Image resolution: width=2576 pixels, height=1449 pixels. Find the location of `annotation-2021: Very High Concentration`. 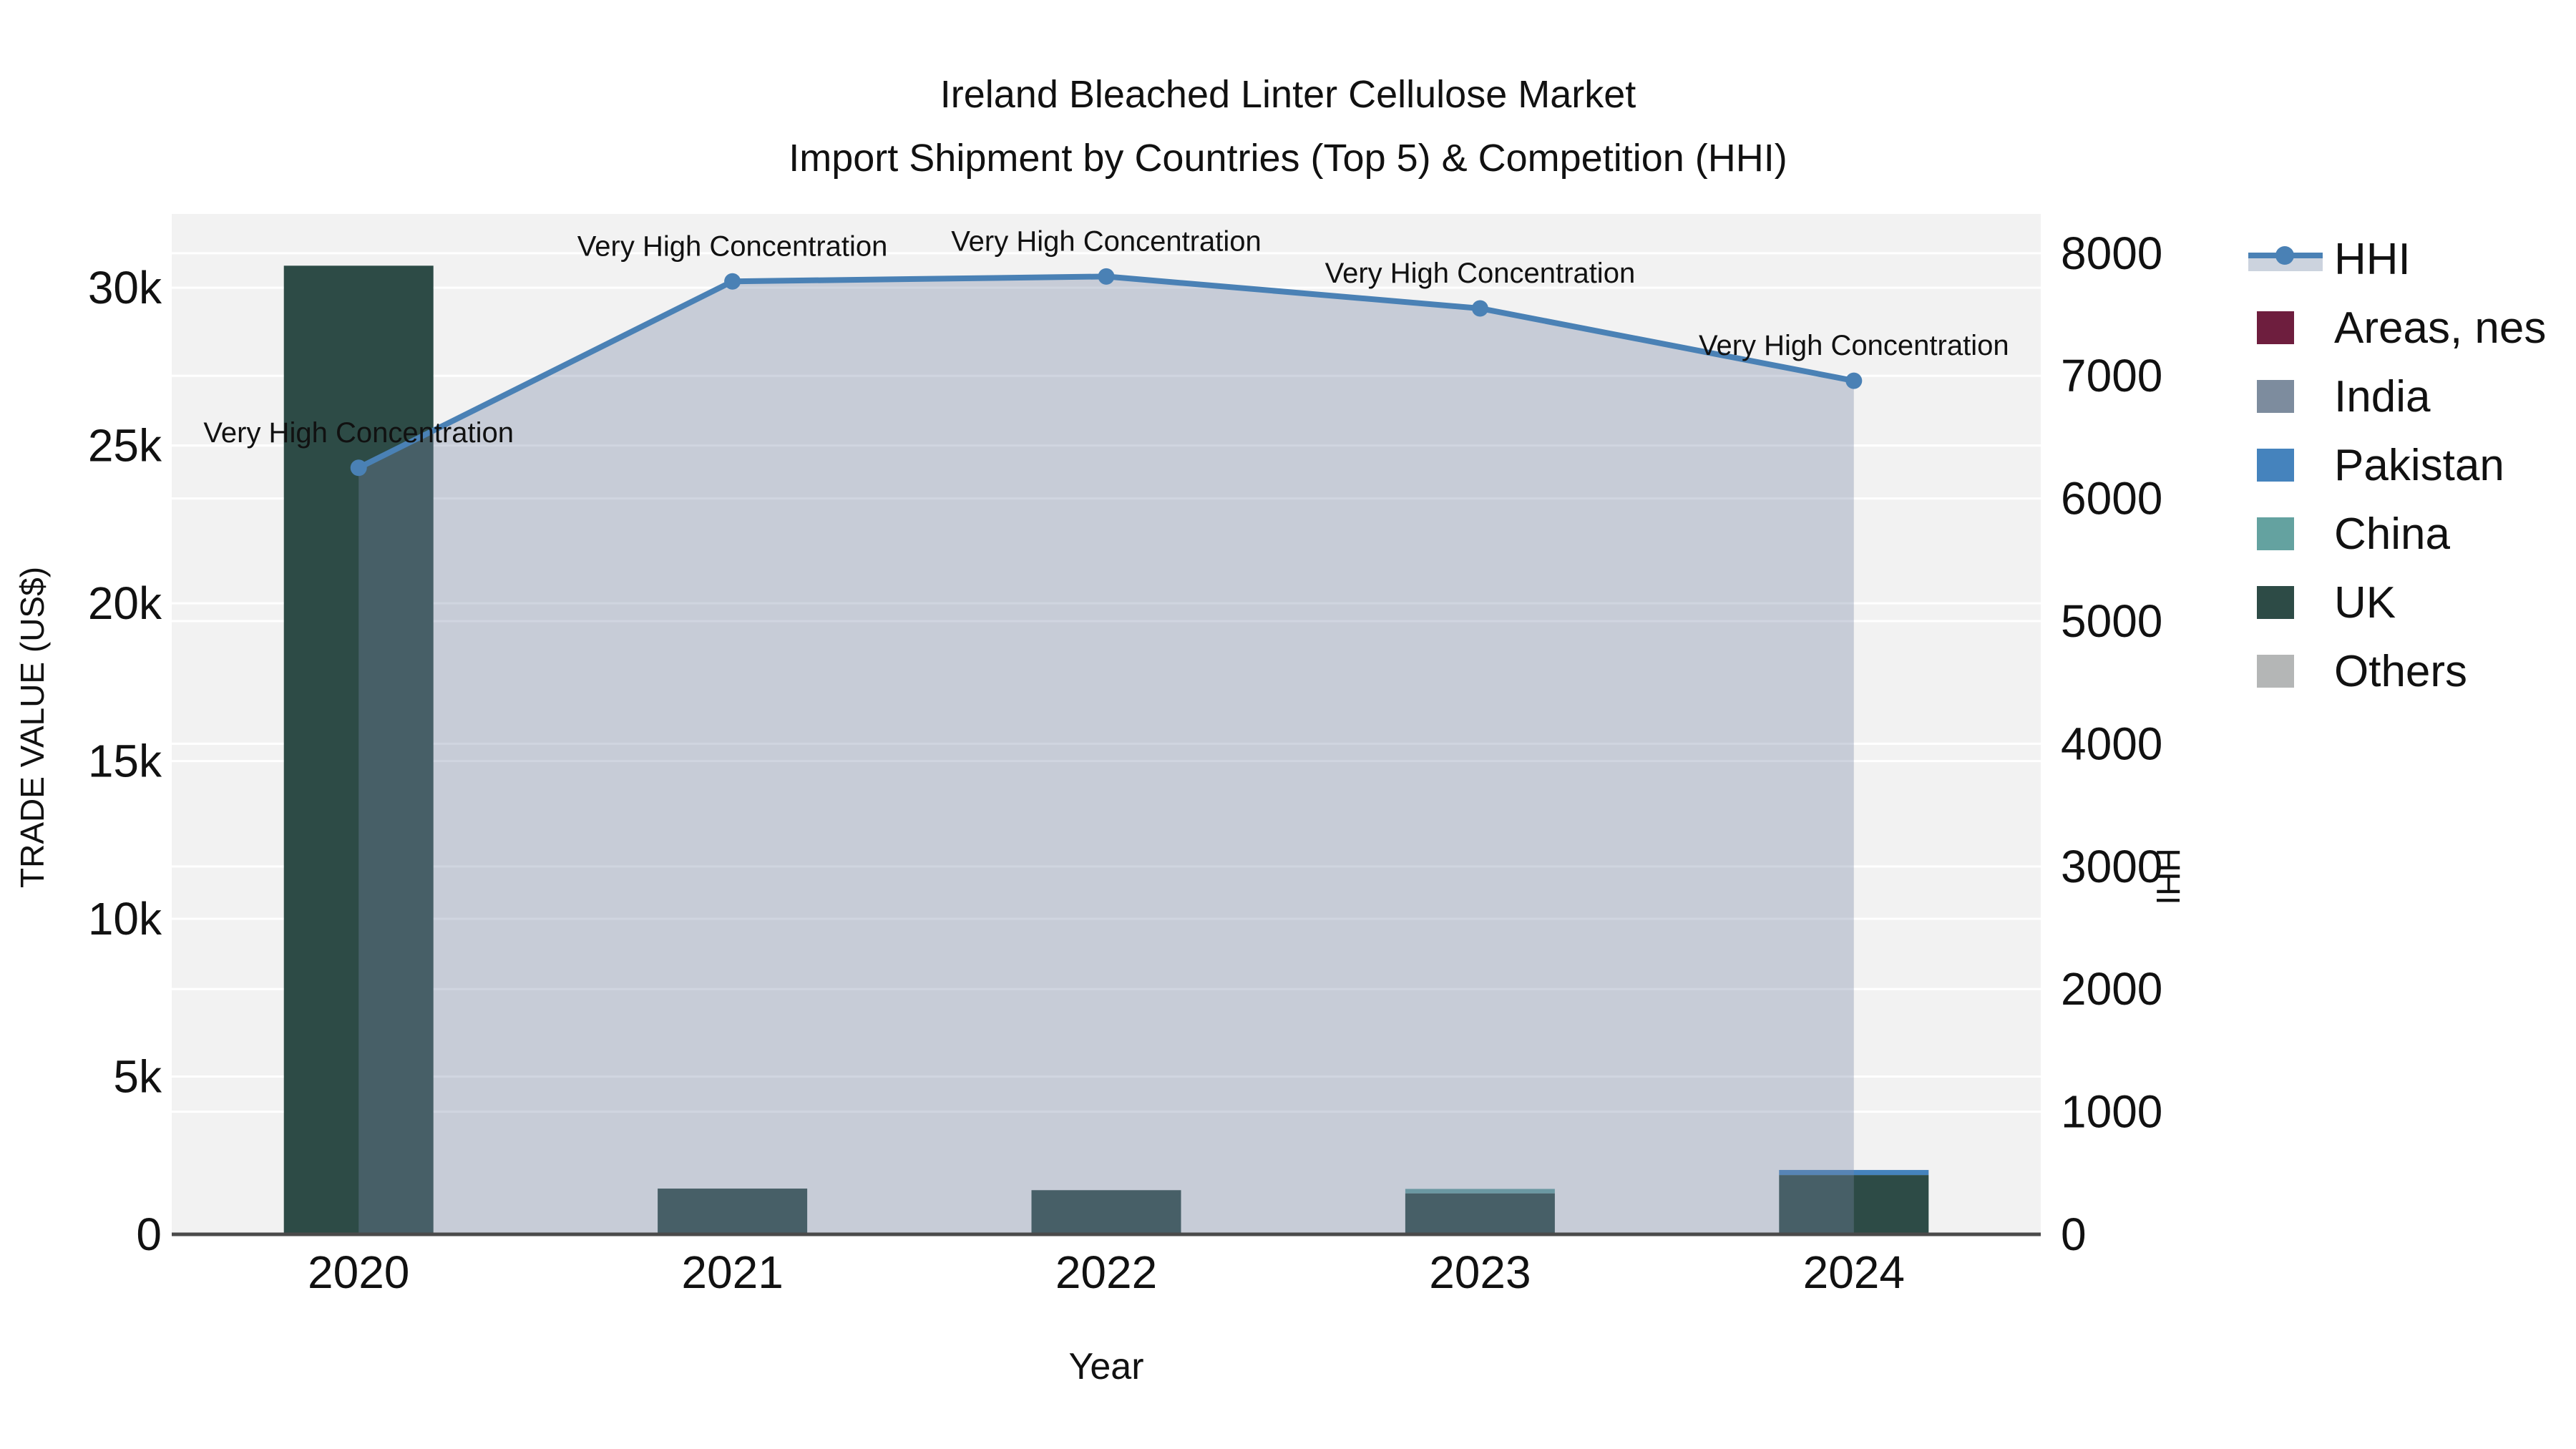

annotation-2021: Very High Concentration is located at coordinates (732, 246).